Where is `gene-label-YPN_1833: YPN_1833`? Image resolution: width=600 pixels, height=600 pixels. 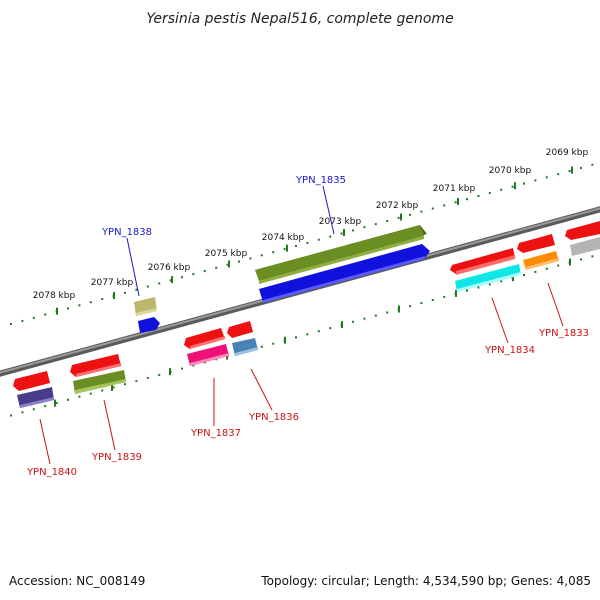
gene-label-YPN_1833: YPN_1833 is located at coordinates (563, 333).